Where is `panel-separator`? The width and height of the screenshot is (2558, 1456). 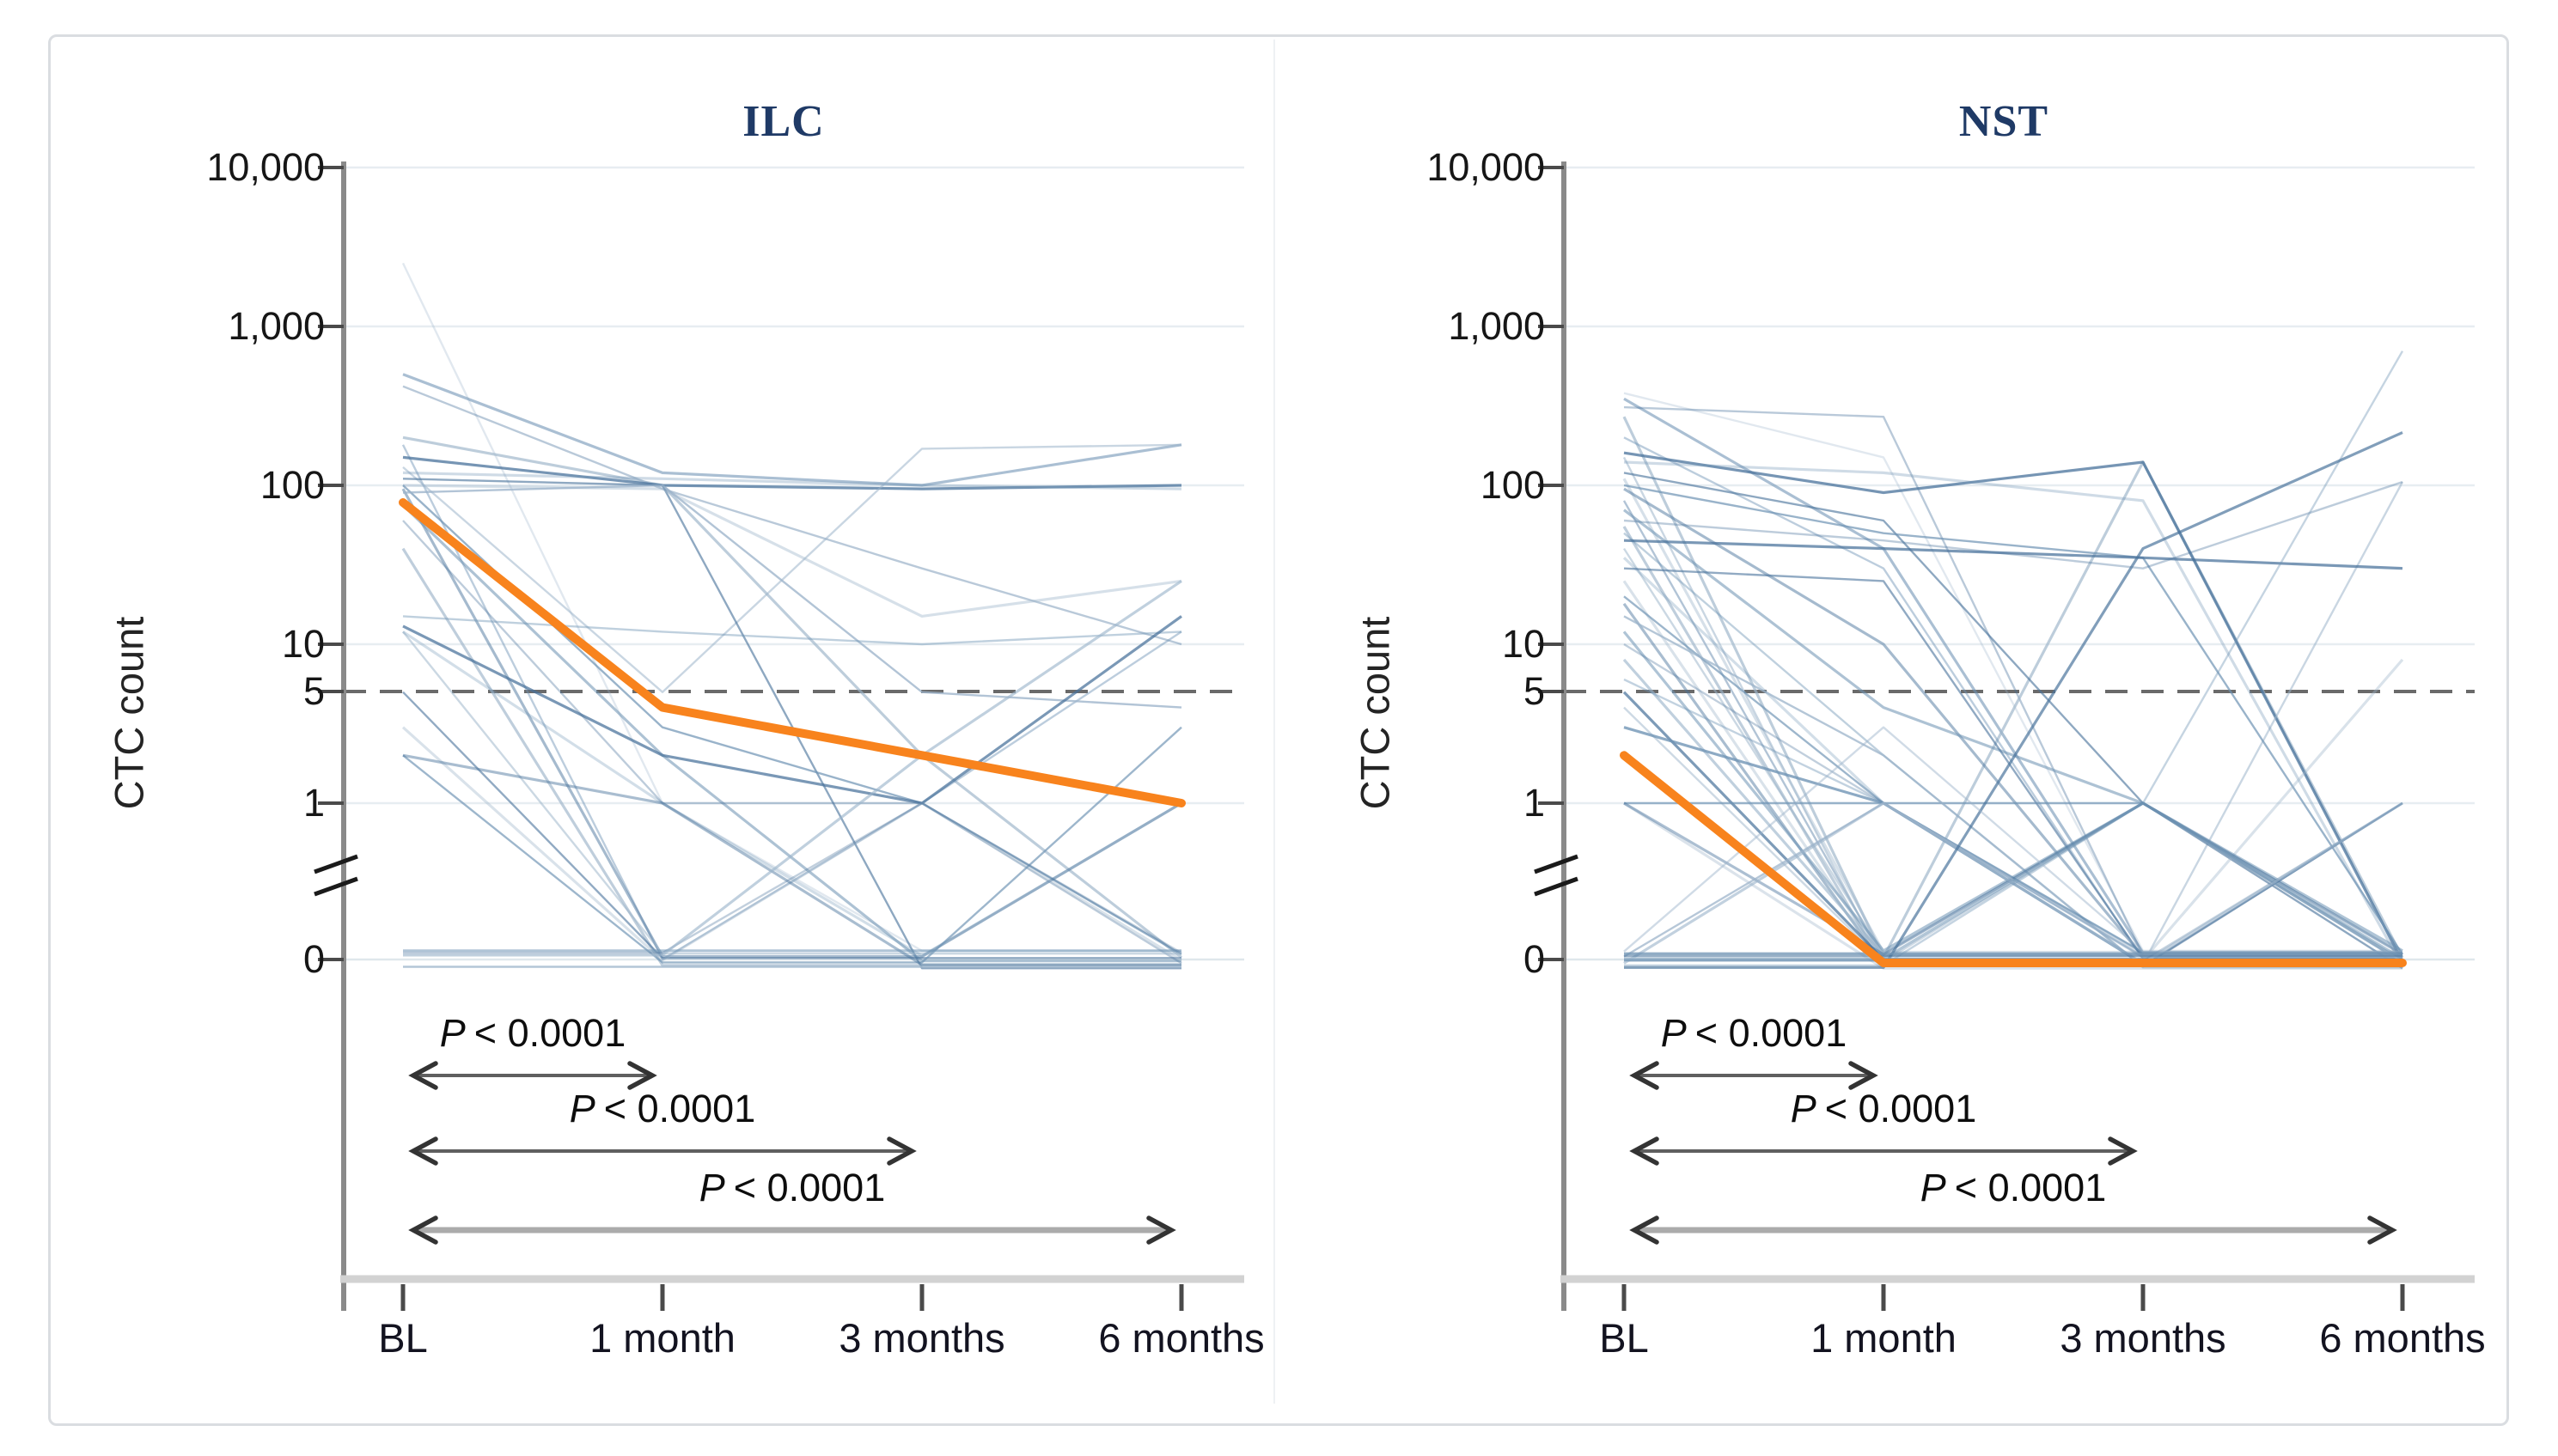 panel-separator is located at coordinates (1274, 722).